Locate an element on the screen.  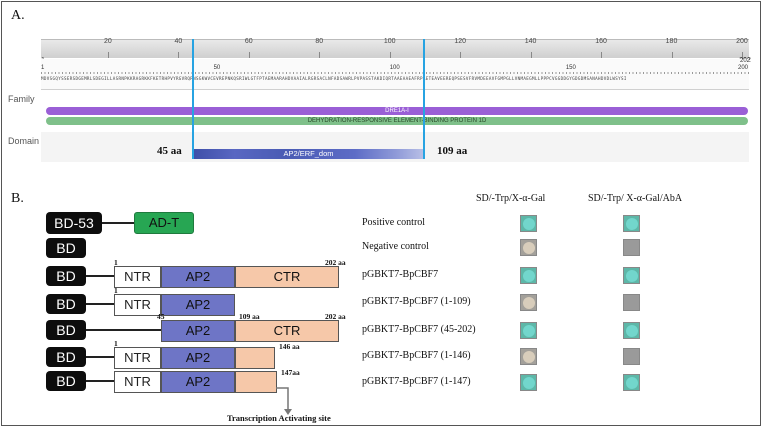
adt-segment: AD-T is located at coordinates (164, 223).